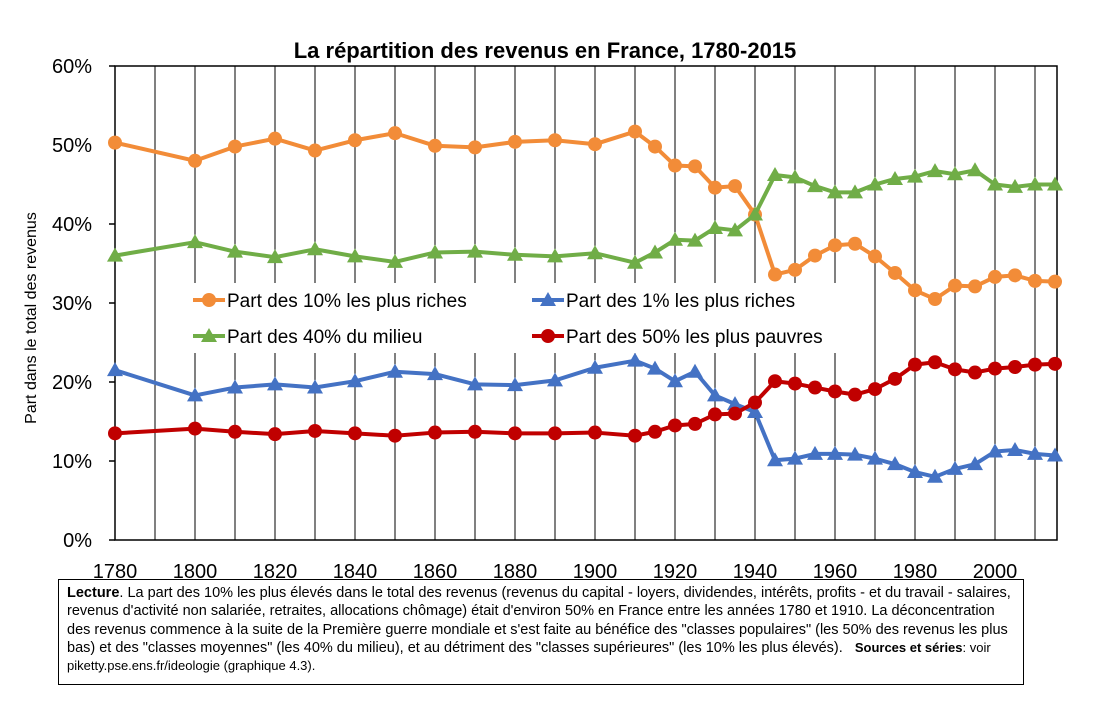  I want to click on x-tick-label: 1880, so click(515, 570).